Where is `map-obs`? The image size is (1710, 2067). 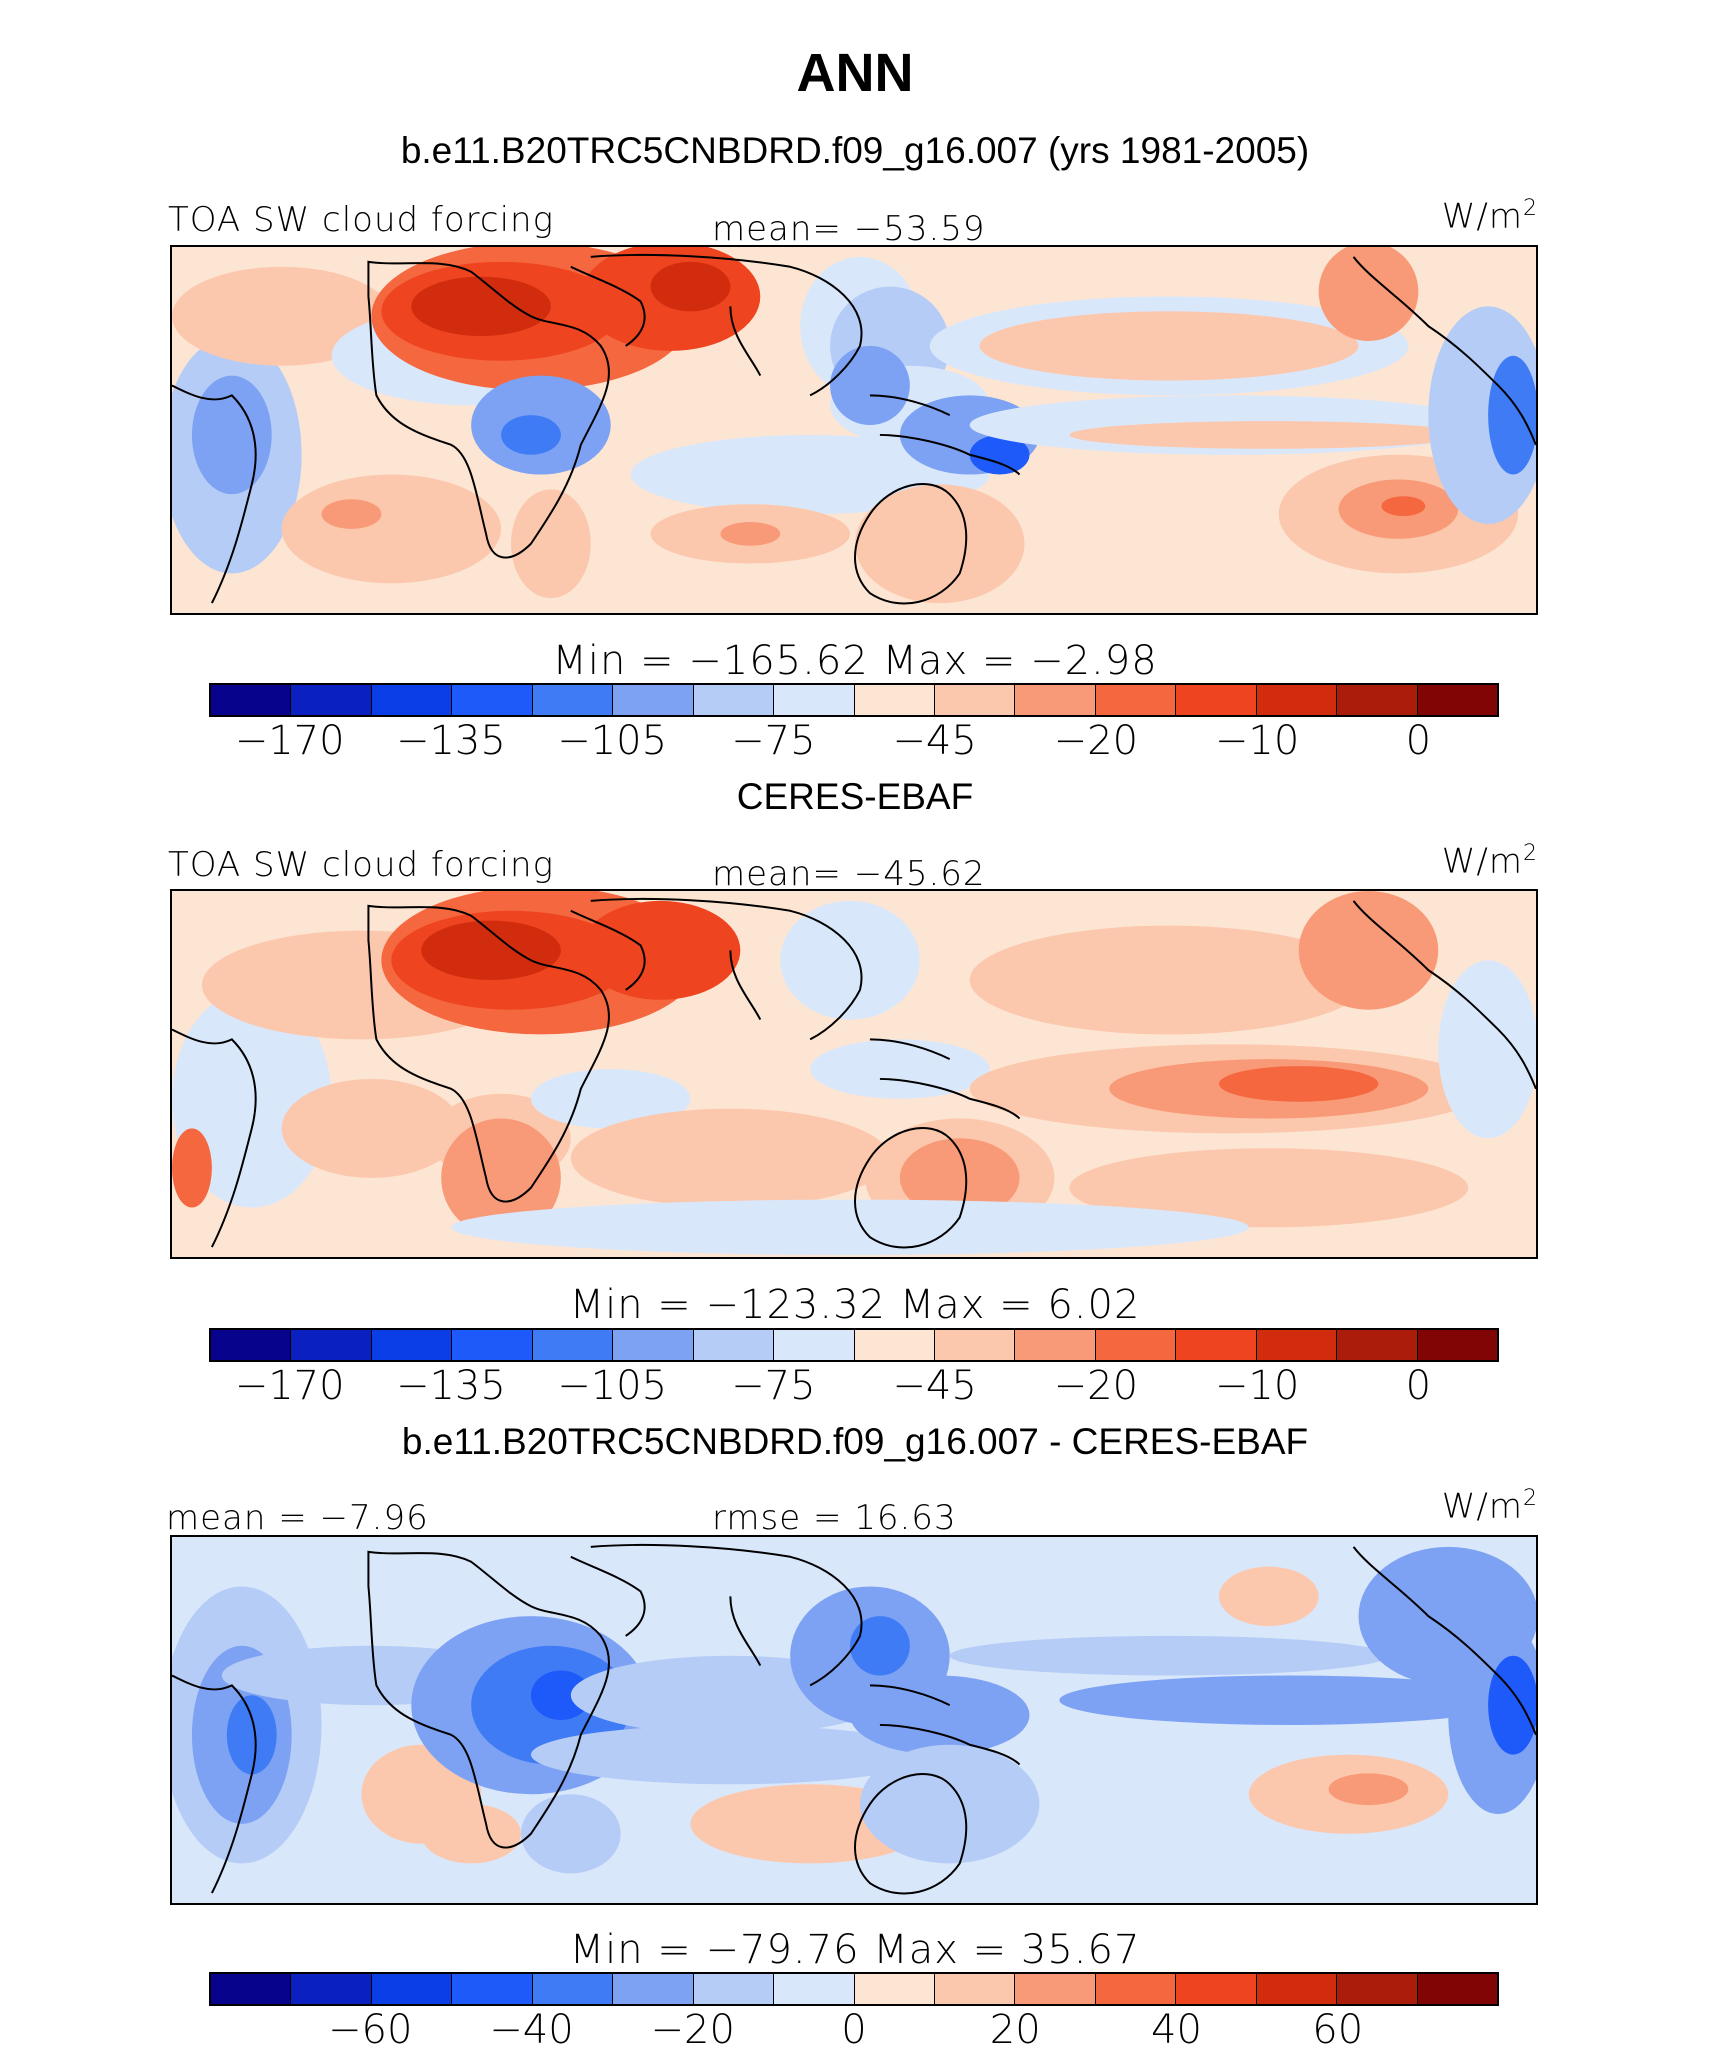 map-obs is located at coordinates (854, 1074).